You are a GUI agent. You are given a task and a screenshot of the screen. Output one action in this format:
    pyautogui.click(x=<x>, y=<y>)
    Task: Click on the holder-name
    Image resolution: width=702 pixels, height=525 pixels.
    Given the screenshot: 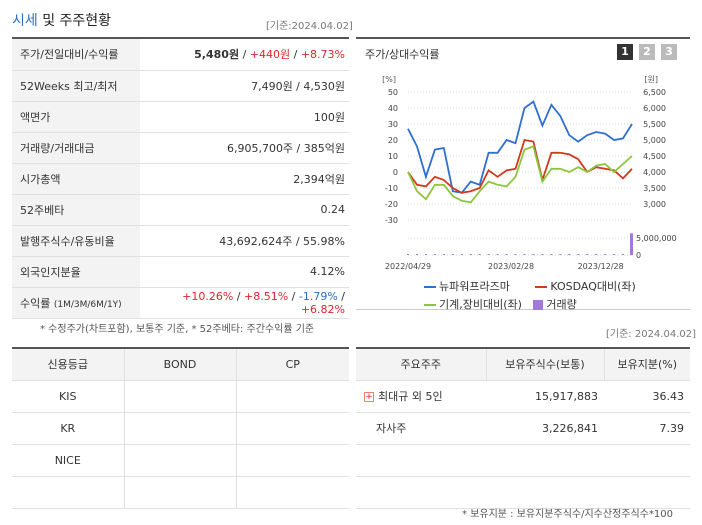 What is the action you would take?
    pyautogui.click(x=421, y=492)
    